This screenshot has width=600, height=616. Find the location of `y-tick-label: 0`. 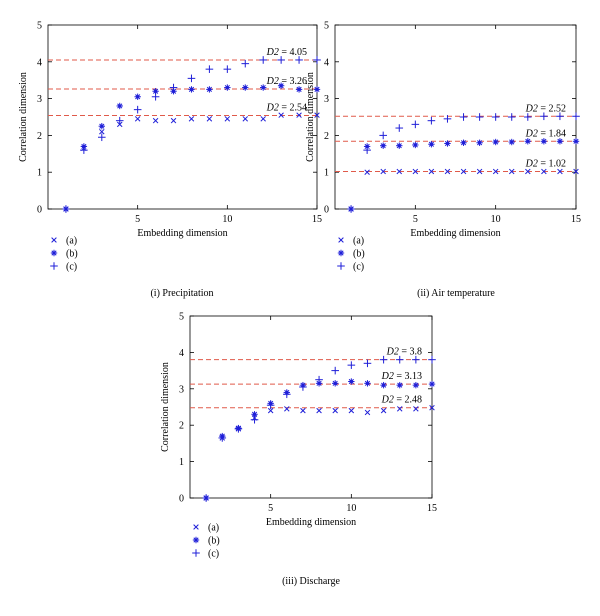

y-tick-label: 0 is located at coordinates (181, 499).